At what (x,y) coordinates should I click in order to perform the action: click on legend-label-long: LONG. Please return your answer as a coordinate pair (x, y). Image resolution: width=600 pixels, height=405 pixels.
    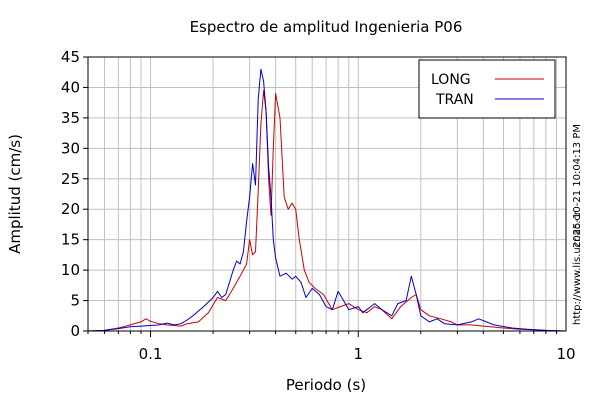
    Looking at the image, I should click on (451, 80).